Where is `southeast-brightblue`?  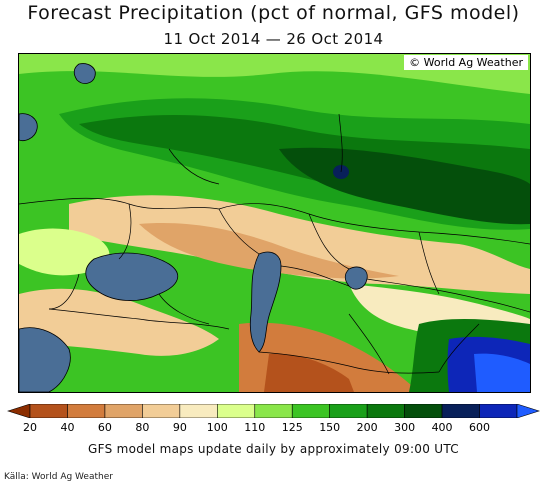
southeast-brightblue is located at coordinates (502, 372).